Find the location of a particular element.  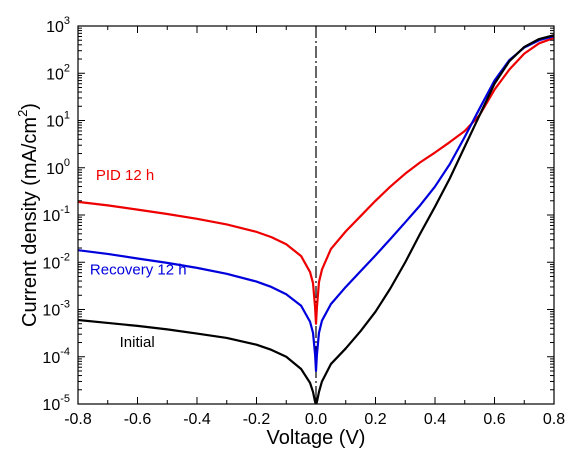

y-tick-exponent: 0 is located at coordinates (67, 163).